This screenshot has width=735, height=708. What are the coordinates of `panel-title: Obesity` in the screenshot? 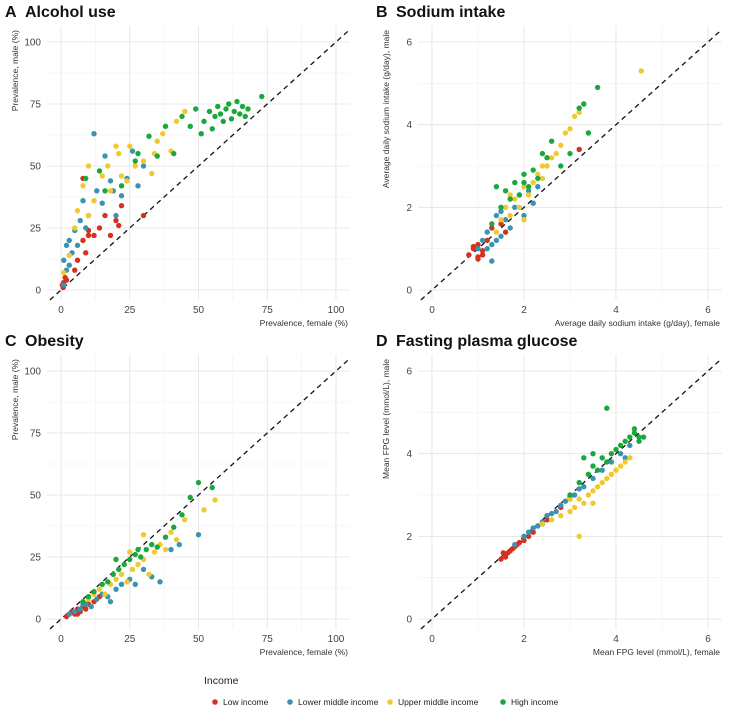 It's located at (54, 341).